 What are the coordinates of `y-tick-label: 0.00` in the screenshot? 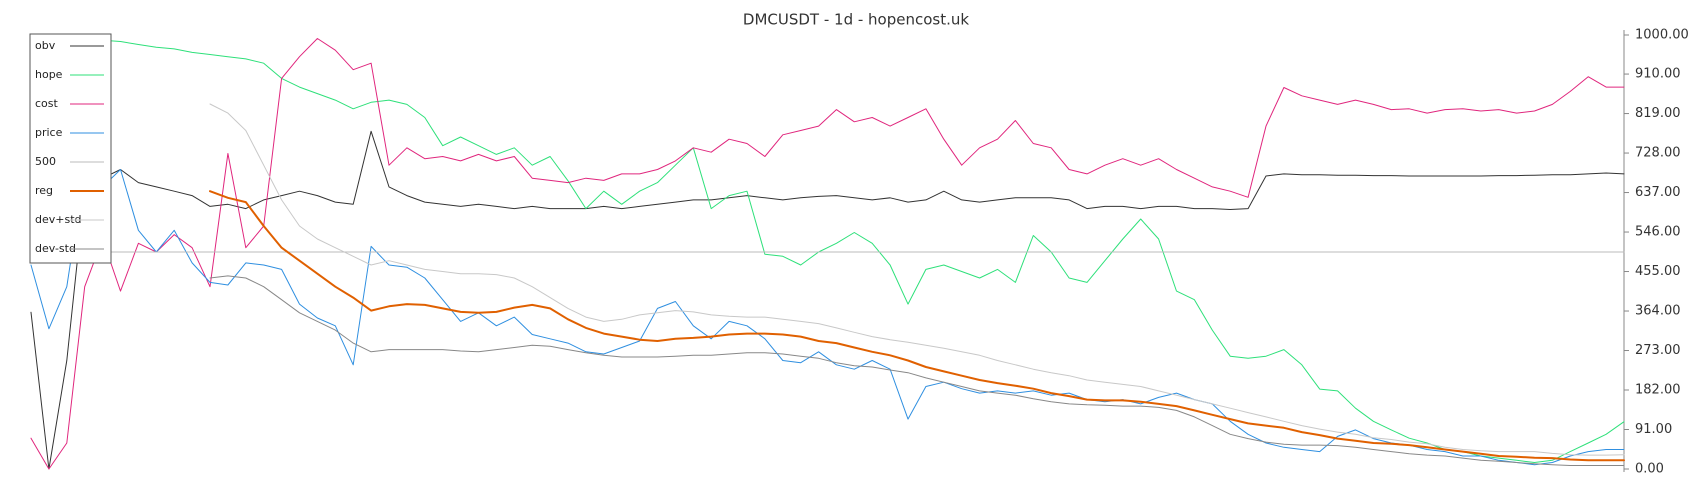 It's located at (1649, 469).